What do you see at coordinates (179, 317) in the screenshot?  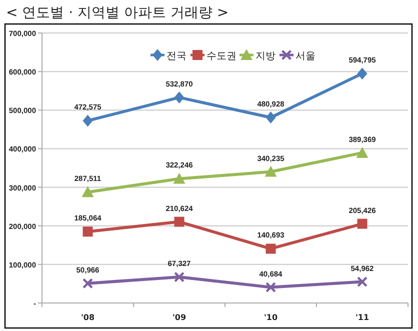 I see `x-tick-label: '09` at bounding box center [179, 317].